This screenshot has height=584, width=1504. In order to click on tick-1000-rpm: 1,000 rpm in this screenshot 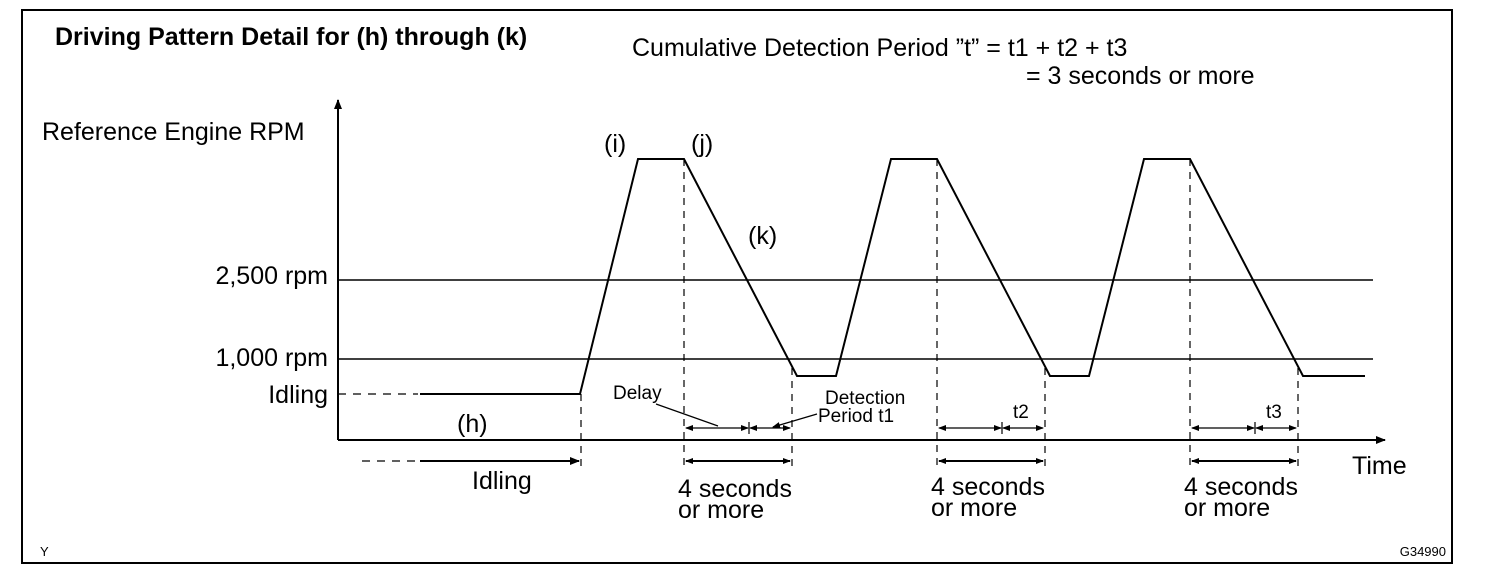, I will do `click(271, 358)`.